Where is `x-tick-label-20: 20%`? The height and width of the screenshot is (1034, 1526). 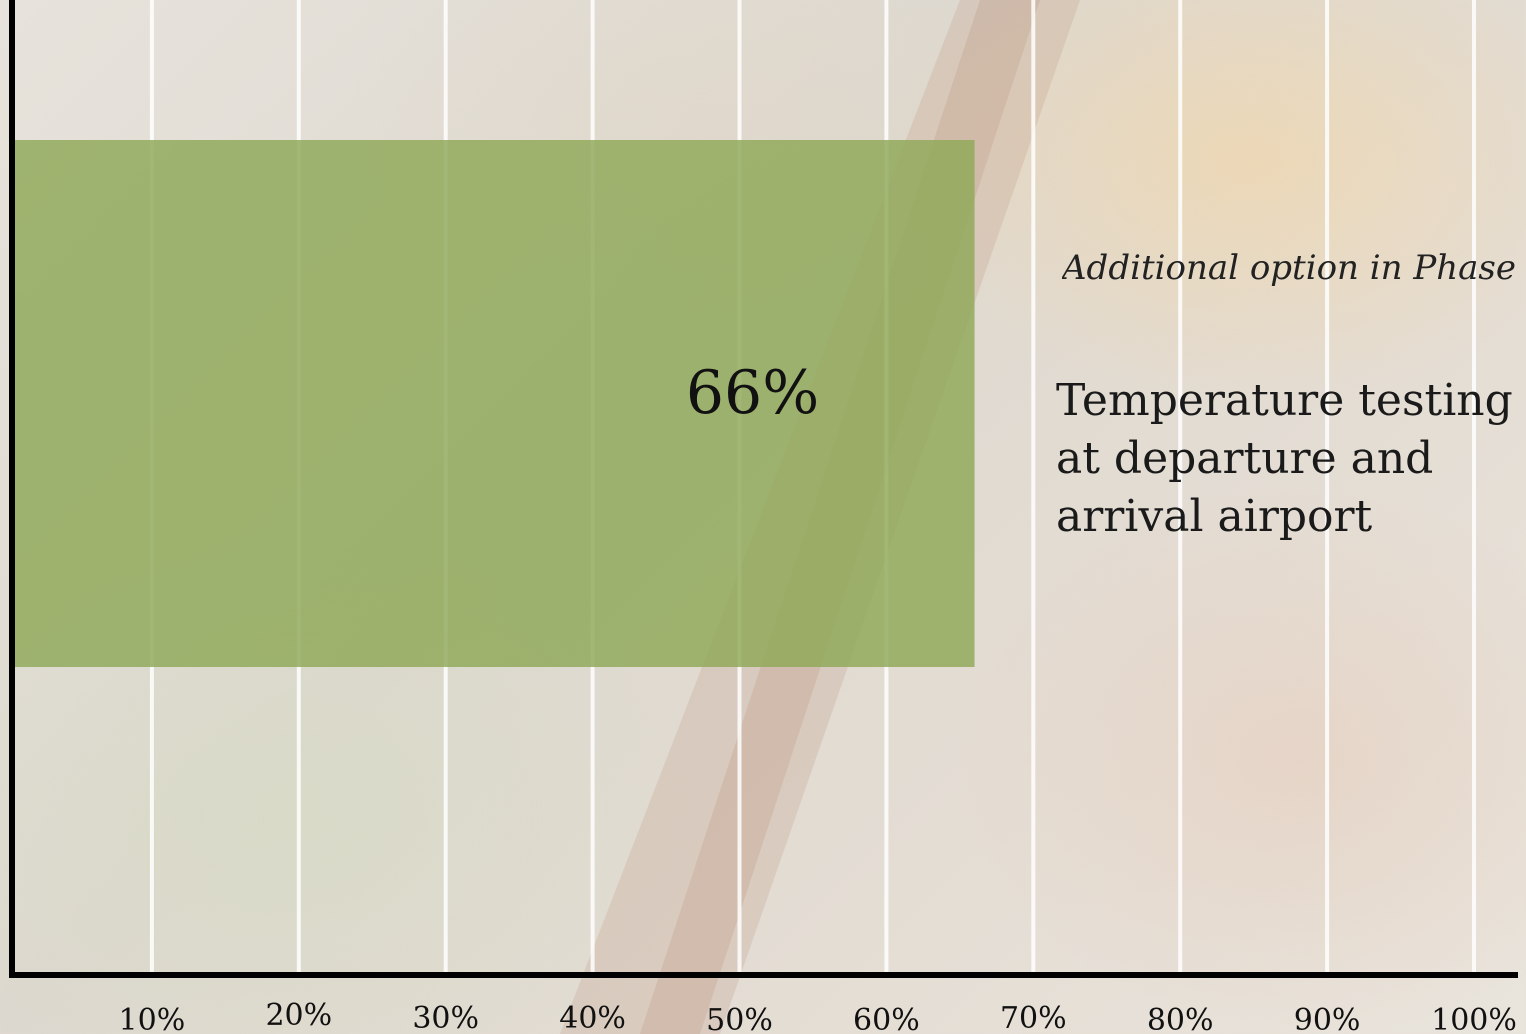
x-tick-label-20: 20% is located at coordinates (298, 1015).